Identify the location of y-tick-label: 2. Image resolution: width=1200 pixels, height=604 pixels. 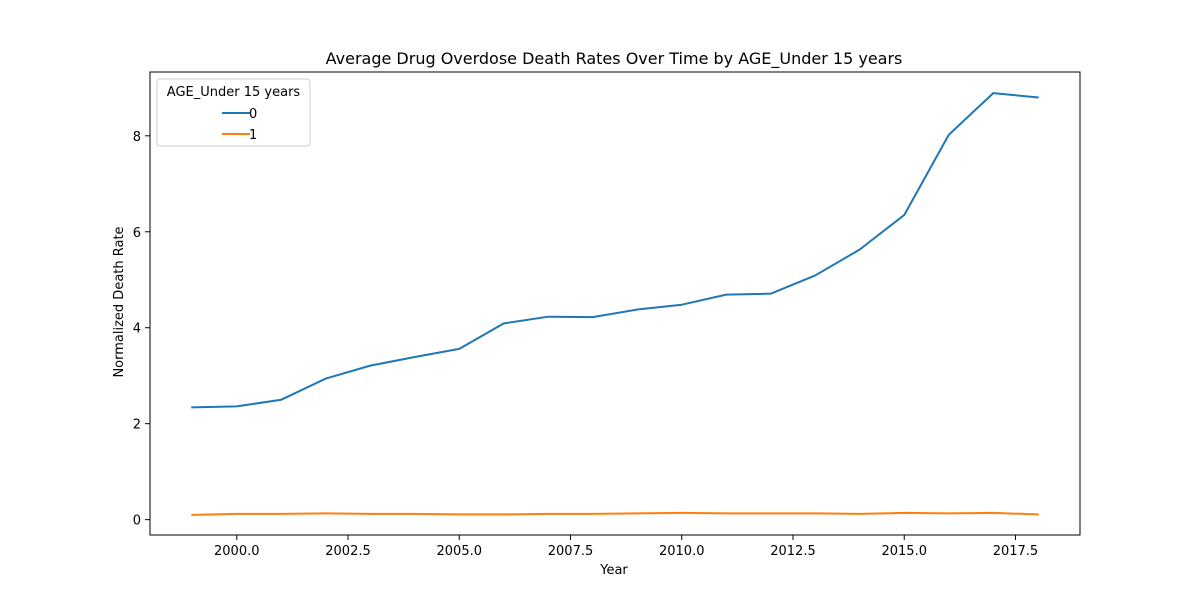
(137, 425).